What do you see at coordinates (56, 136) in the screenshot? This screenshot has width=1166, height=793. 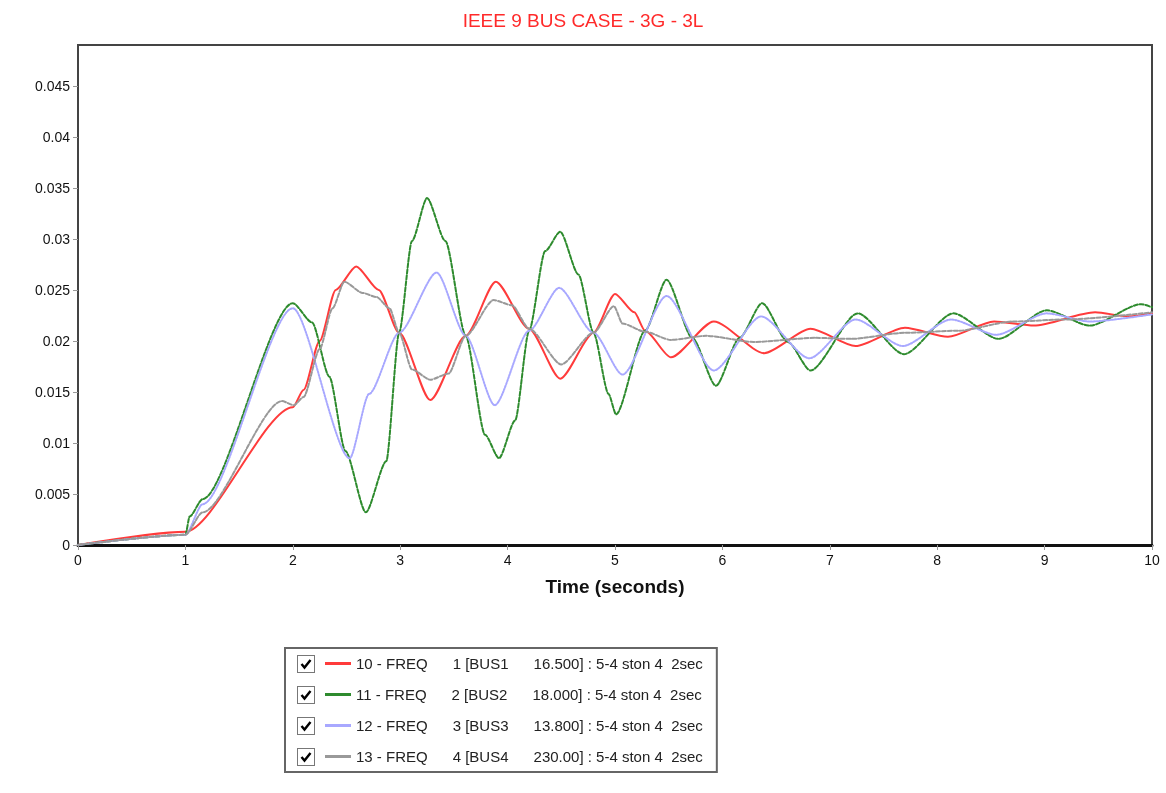 I see `y-tick-label: 0.04` at bounding box center [56, 136].